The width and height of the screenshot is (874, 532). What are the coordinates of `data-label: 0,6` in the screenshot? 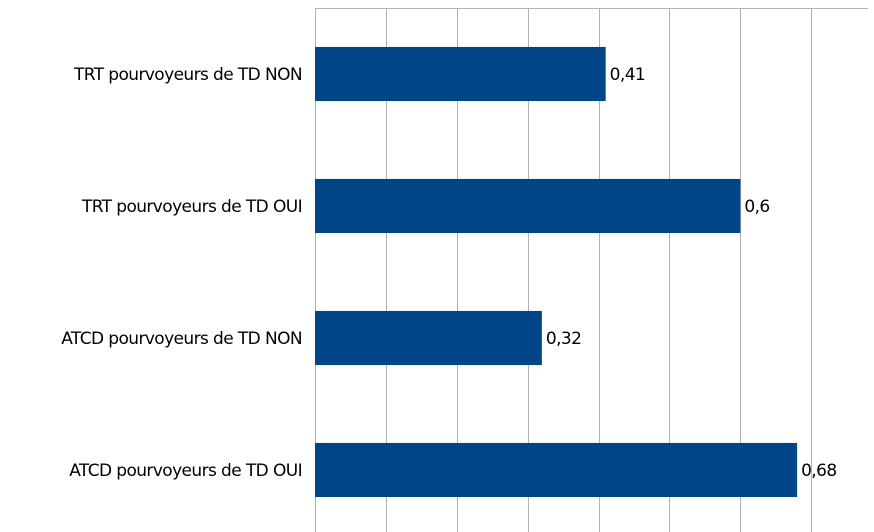 It's located at (756, 207).